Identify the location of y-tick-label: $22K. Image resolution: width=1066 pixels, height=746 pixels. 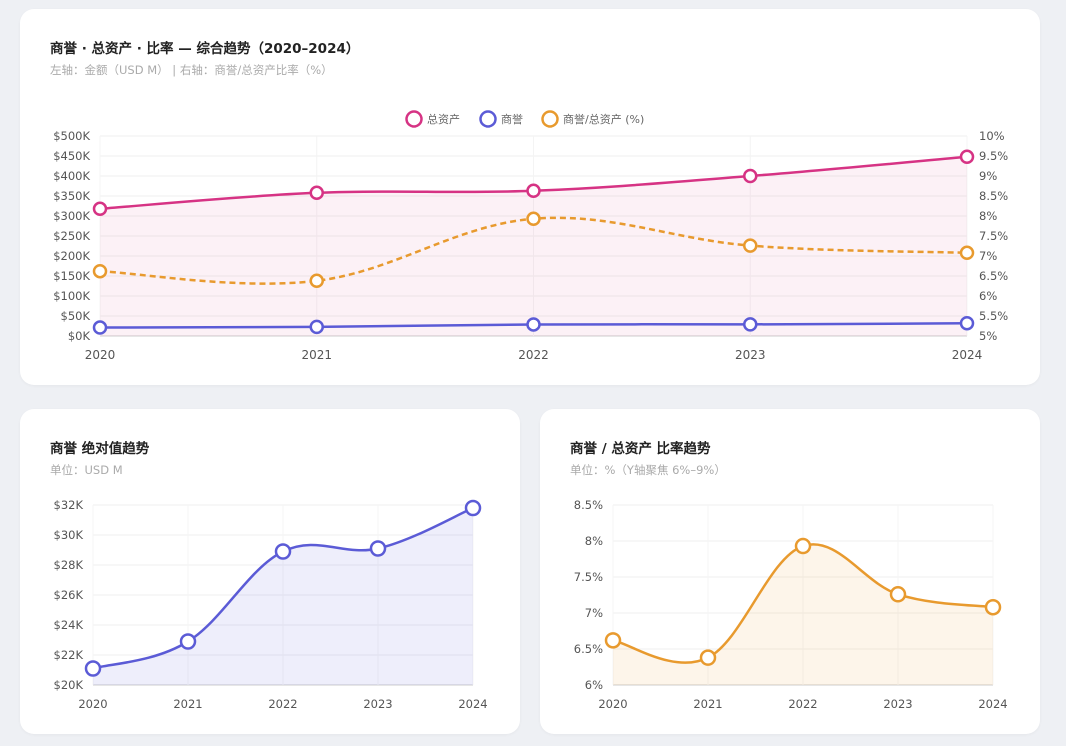
(69, 655).